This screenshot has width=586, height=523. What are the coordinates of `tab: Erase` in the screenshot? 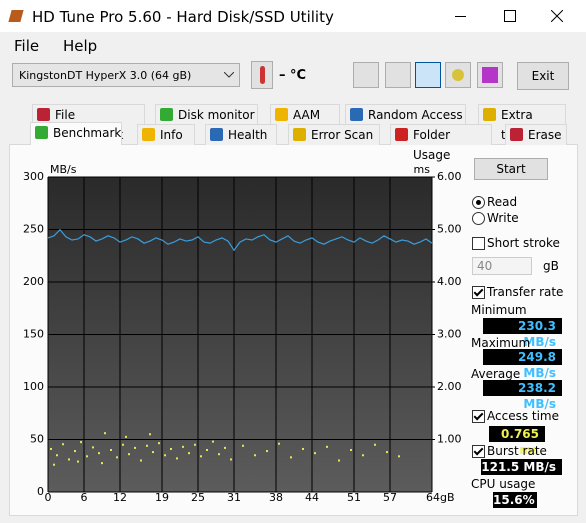 It's located at (536, 134).